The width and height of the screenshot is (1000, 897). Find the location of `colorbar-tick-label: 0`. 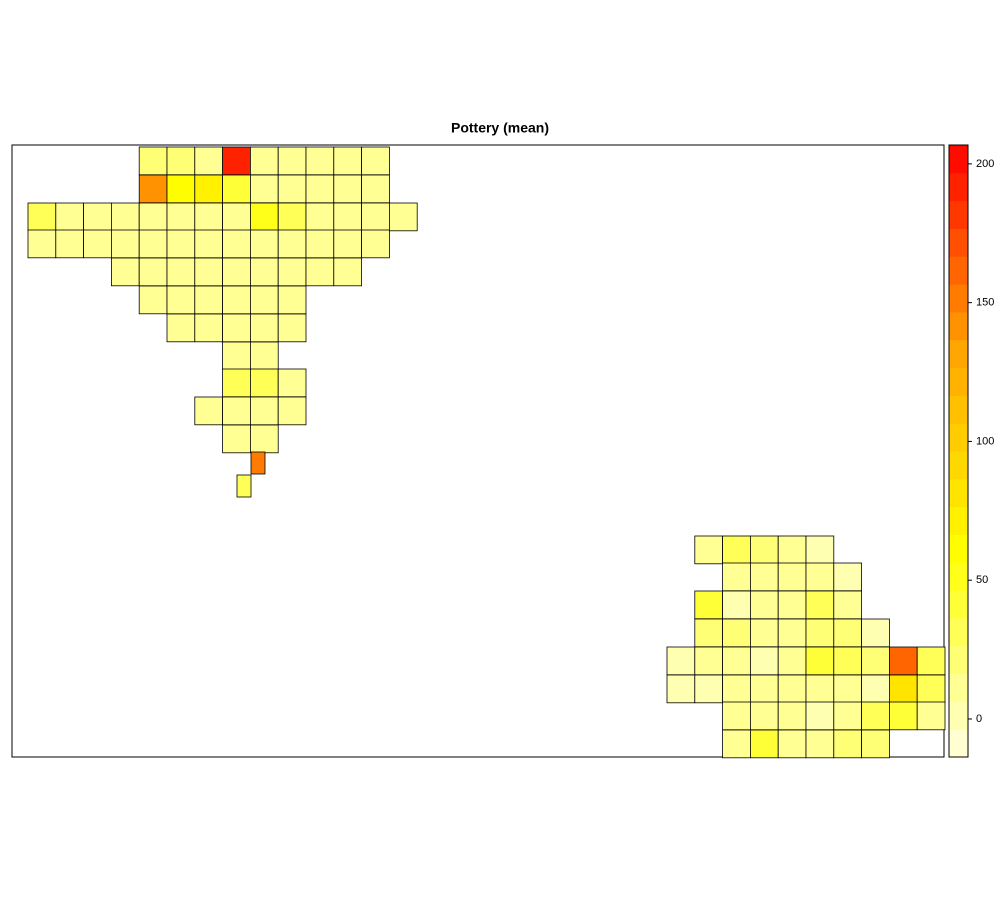

colorbar-tick-label: 0 is located at coordinates (979, 719).